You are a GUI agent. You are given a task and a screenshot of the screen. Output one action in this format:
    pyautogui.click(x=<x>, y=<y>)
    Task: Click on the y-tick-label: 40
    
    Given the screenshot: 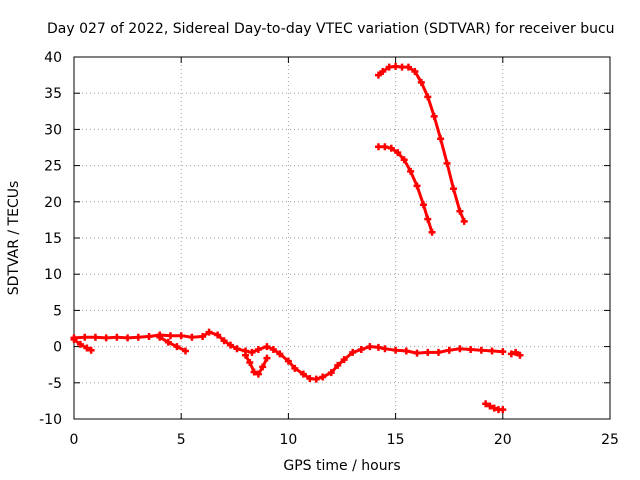 What is the action you would take?
    pyautogui.click(x=53, y=58)
    